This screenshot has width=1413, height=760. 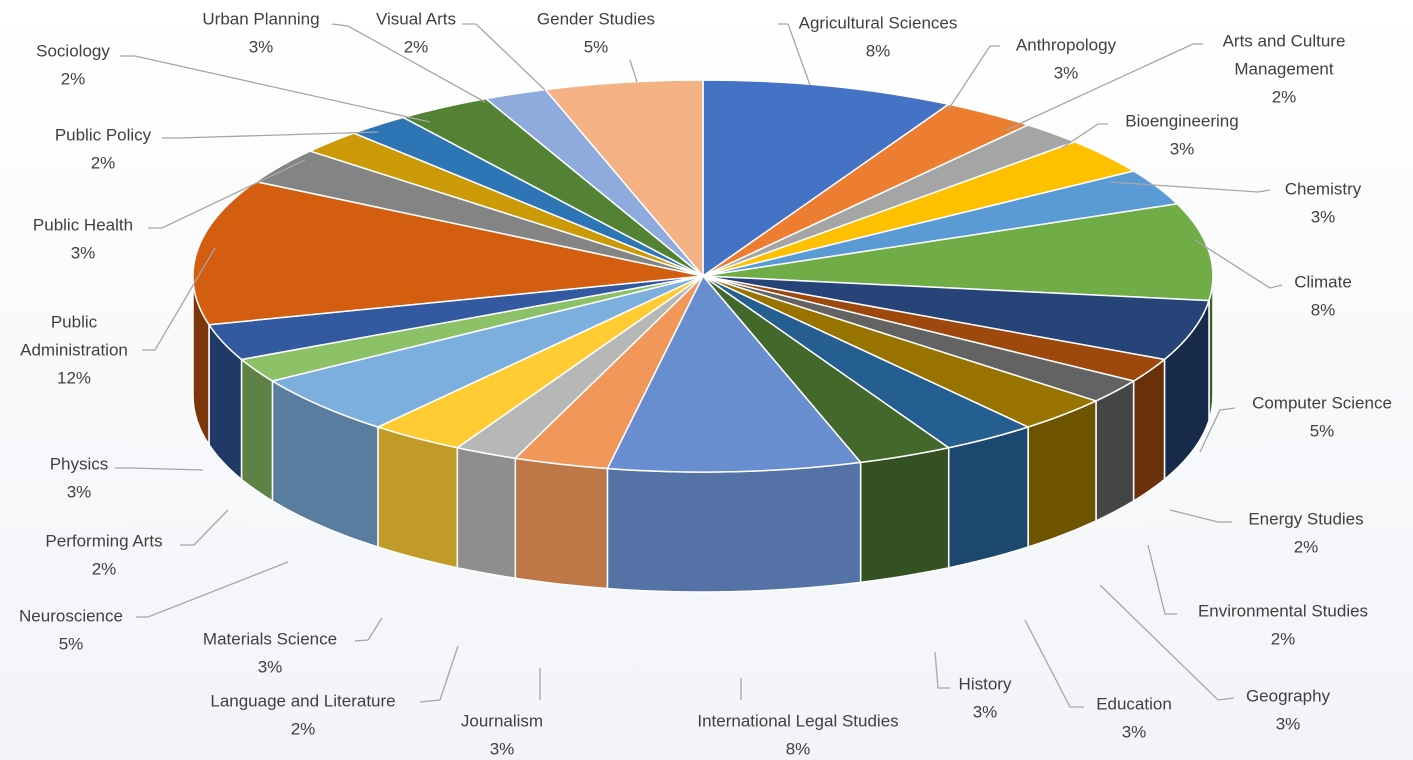 I want to click on data-label-pct-computer-science: 5%, so click(x=1322, y=430).